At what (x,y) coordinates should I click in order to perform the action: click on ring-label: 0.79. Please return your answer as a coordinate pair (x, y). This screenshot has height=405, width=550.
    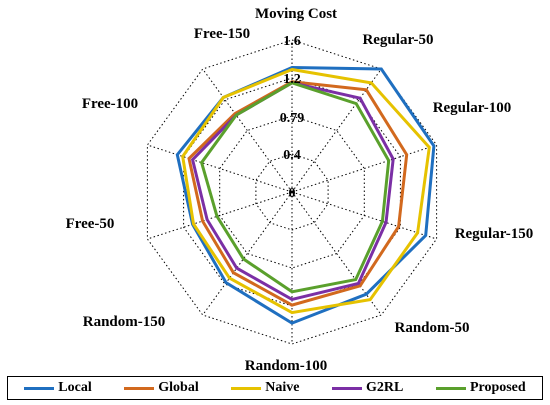
    Looking at the image, I should click on (292, 118).